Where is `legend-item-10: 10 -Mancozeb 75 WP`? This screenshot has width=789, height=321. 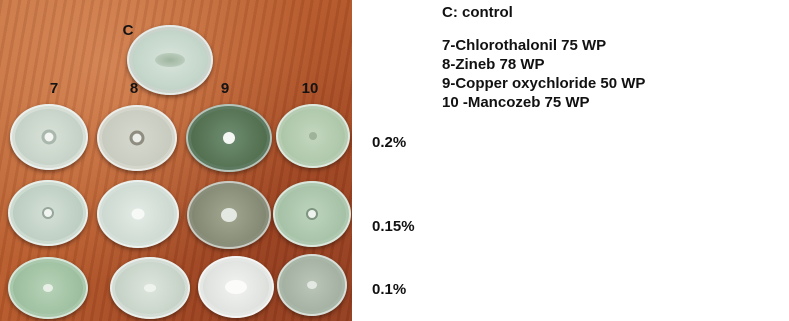
legend-item-10: 10 -Mancozeb 75 WP is located at coordinates (516, 102).